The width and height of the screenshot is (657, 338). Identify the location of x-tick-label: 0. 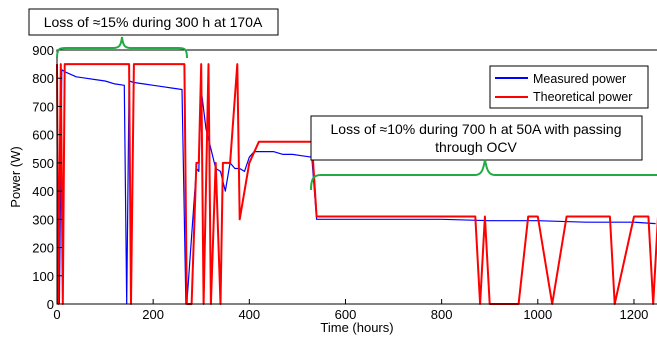
(56, 314).